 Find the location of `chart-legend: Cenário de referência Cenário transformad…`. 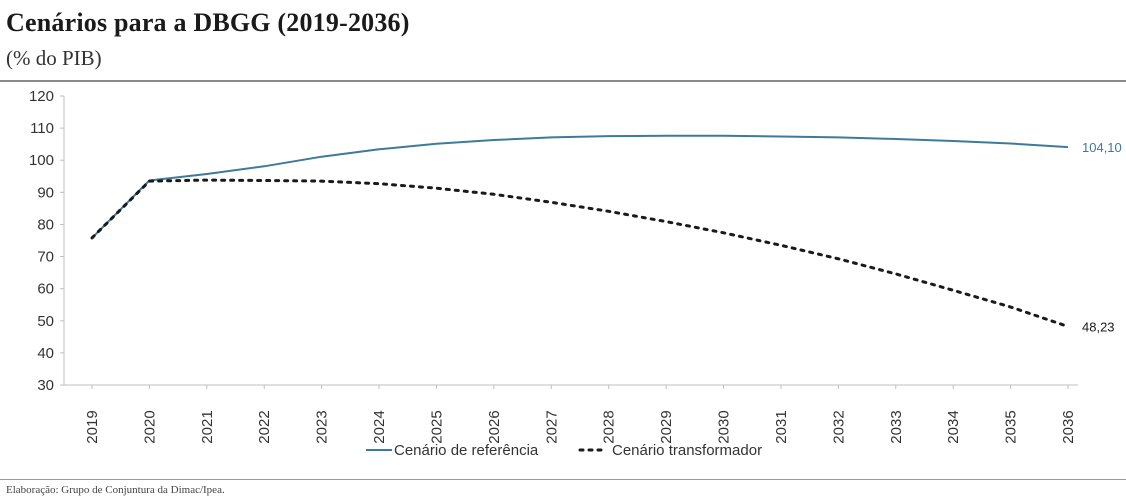

chart-legend: Cenário de referência Cenário transformad… is located at coordinates (564, 450).